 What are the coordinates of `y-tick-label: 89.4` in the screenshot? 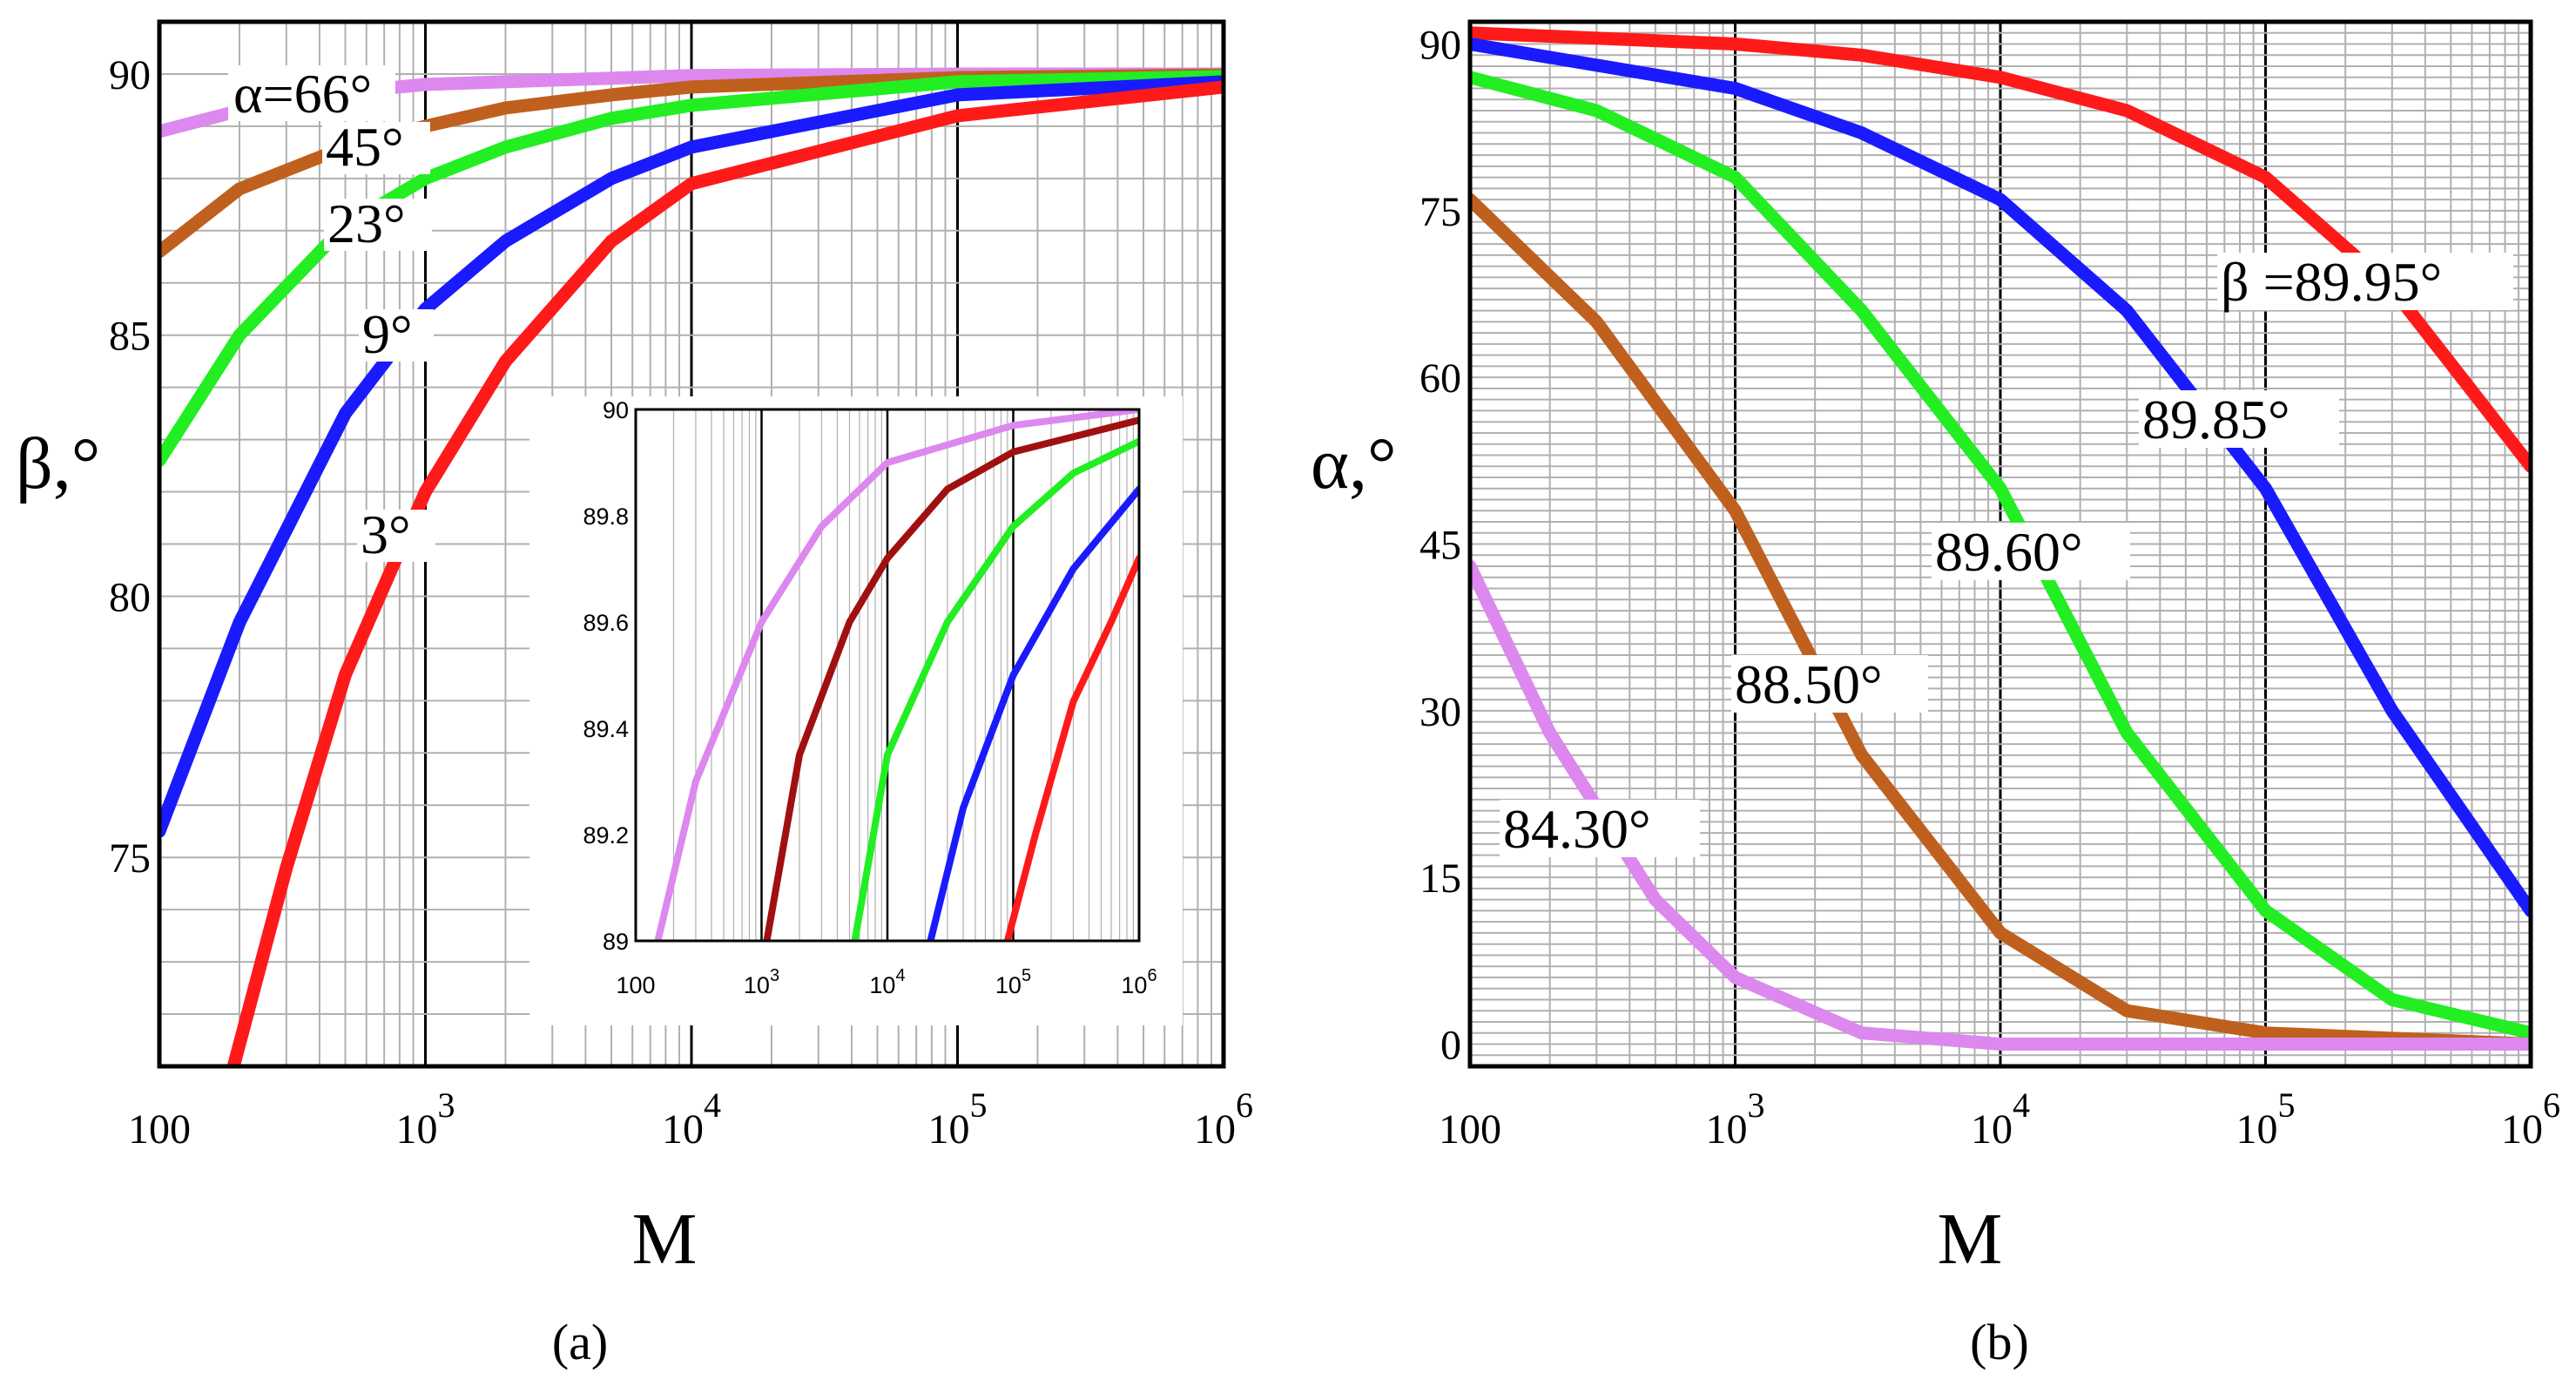 It's located at (606, 729).